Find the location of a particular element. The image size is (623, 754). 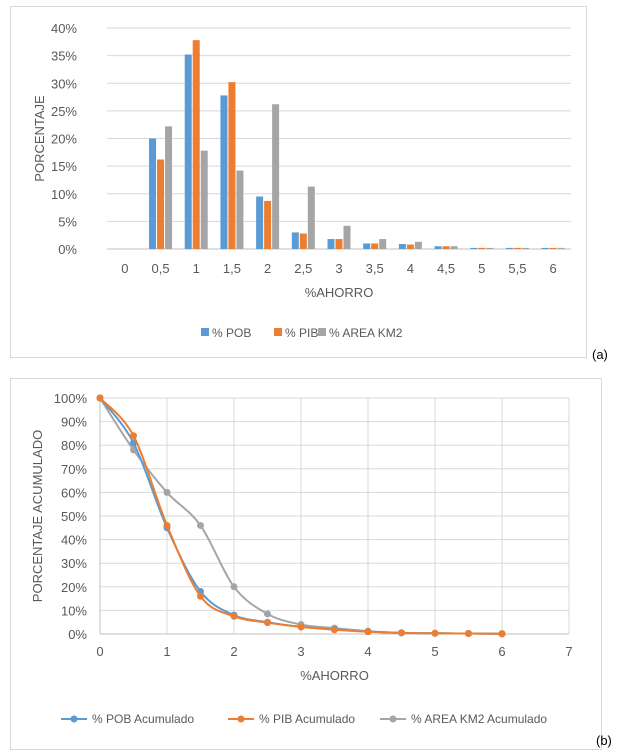

x-tick-label: 2 is located at coordinates (267, 268).